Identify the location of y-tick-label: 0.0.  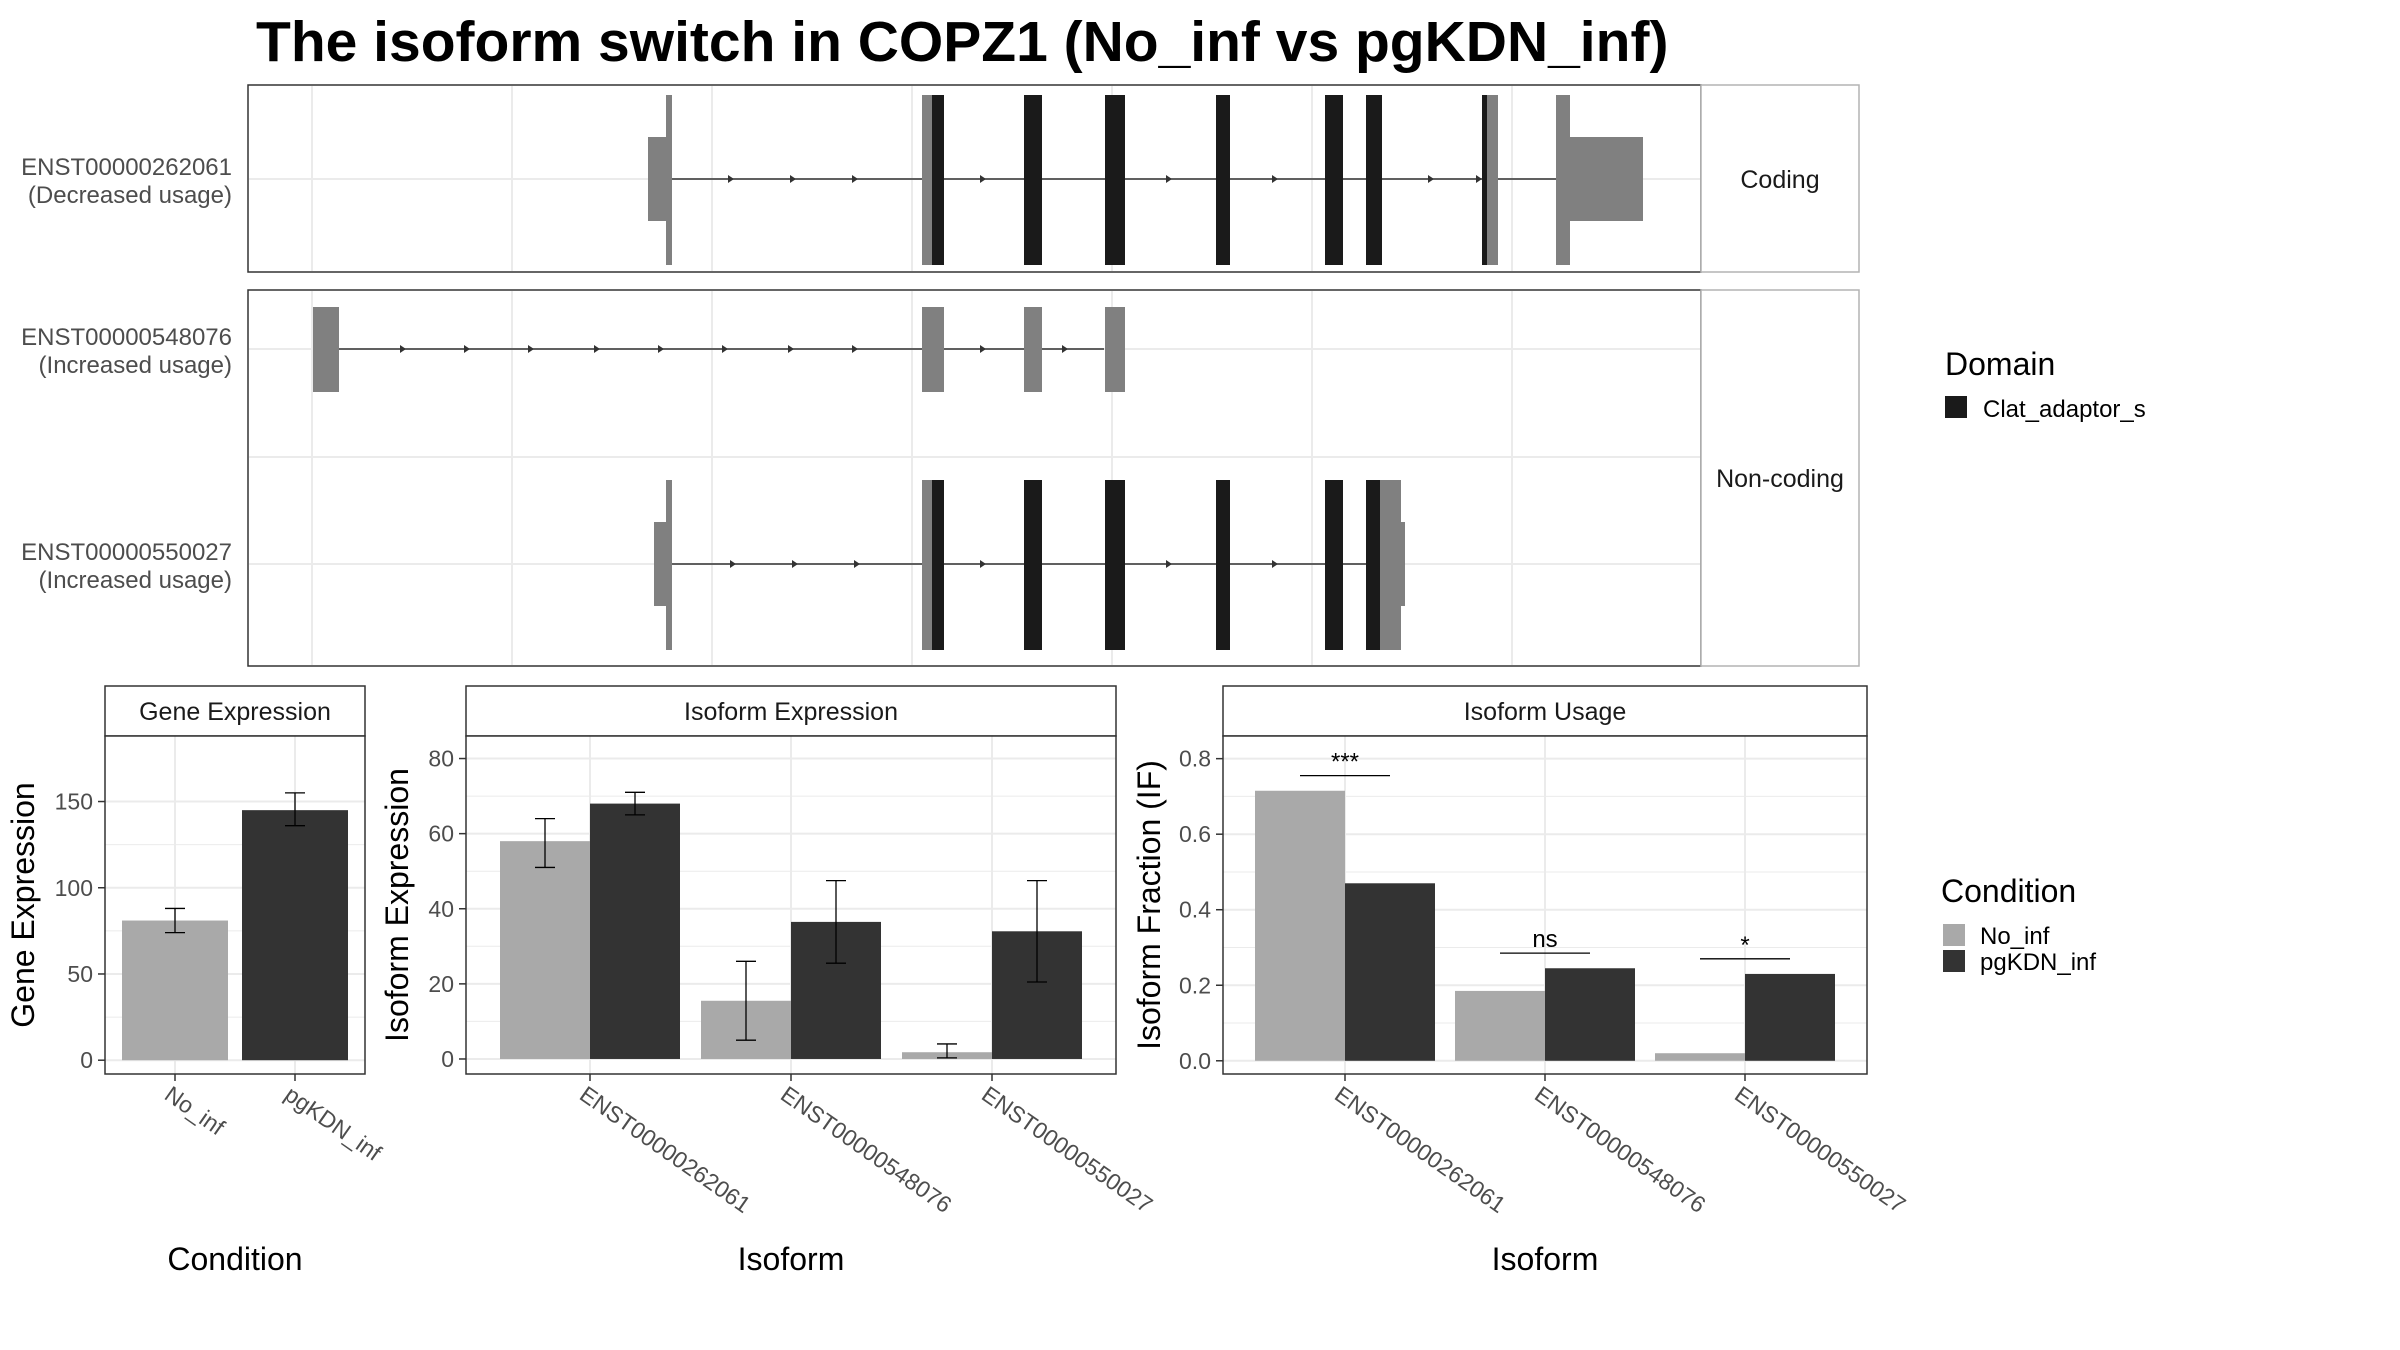
(1195, 1061).